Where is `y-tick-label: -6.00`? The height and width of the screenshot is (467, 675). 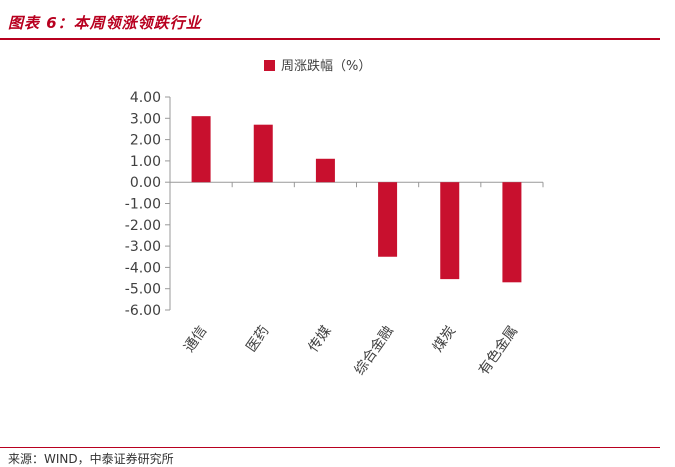 y-tick-label: -6.00 is located at coordinates (143, 311).